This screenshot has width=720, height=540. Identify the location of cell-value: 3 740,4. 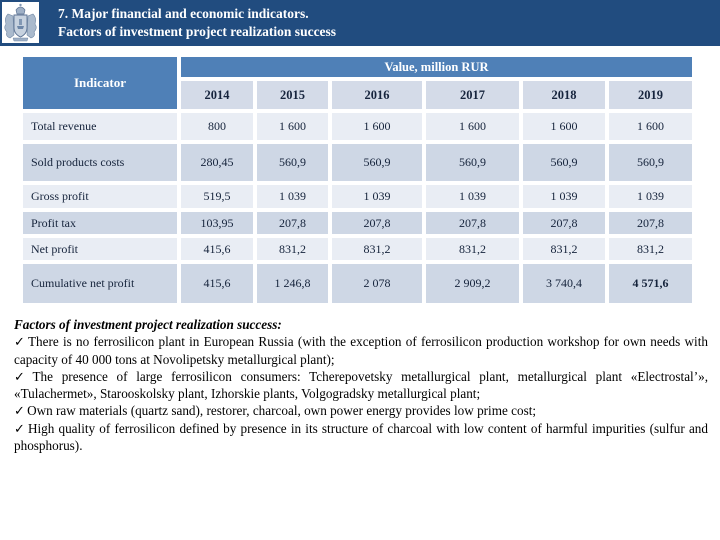
(564, 283).